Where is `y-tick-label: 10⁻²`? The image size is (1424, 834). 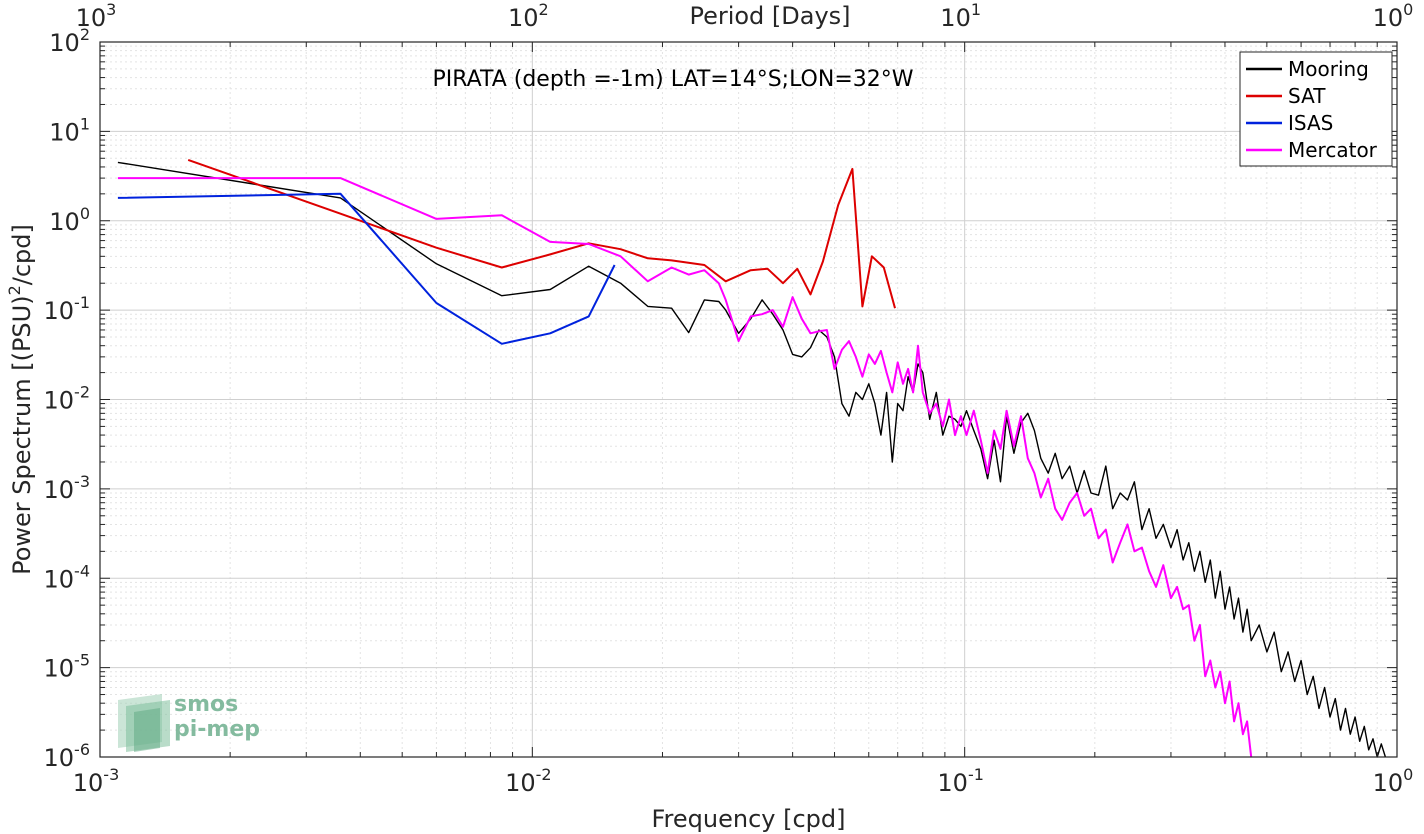 y-tick-label: 10⁻² is located at coordinates (67, 399).